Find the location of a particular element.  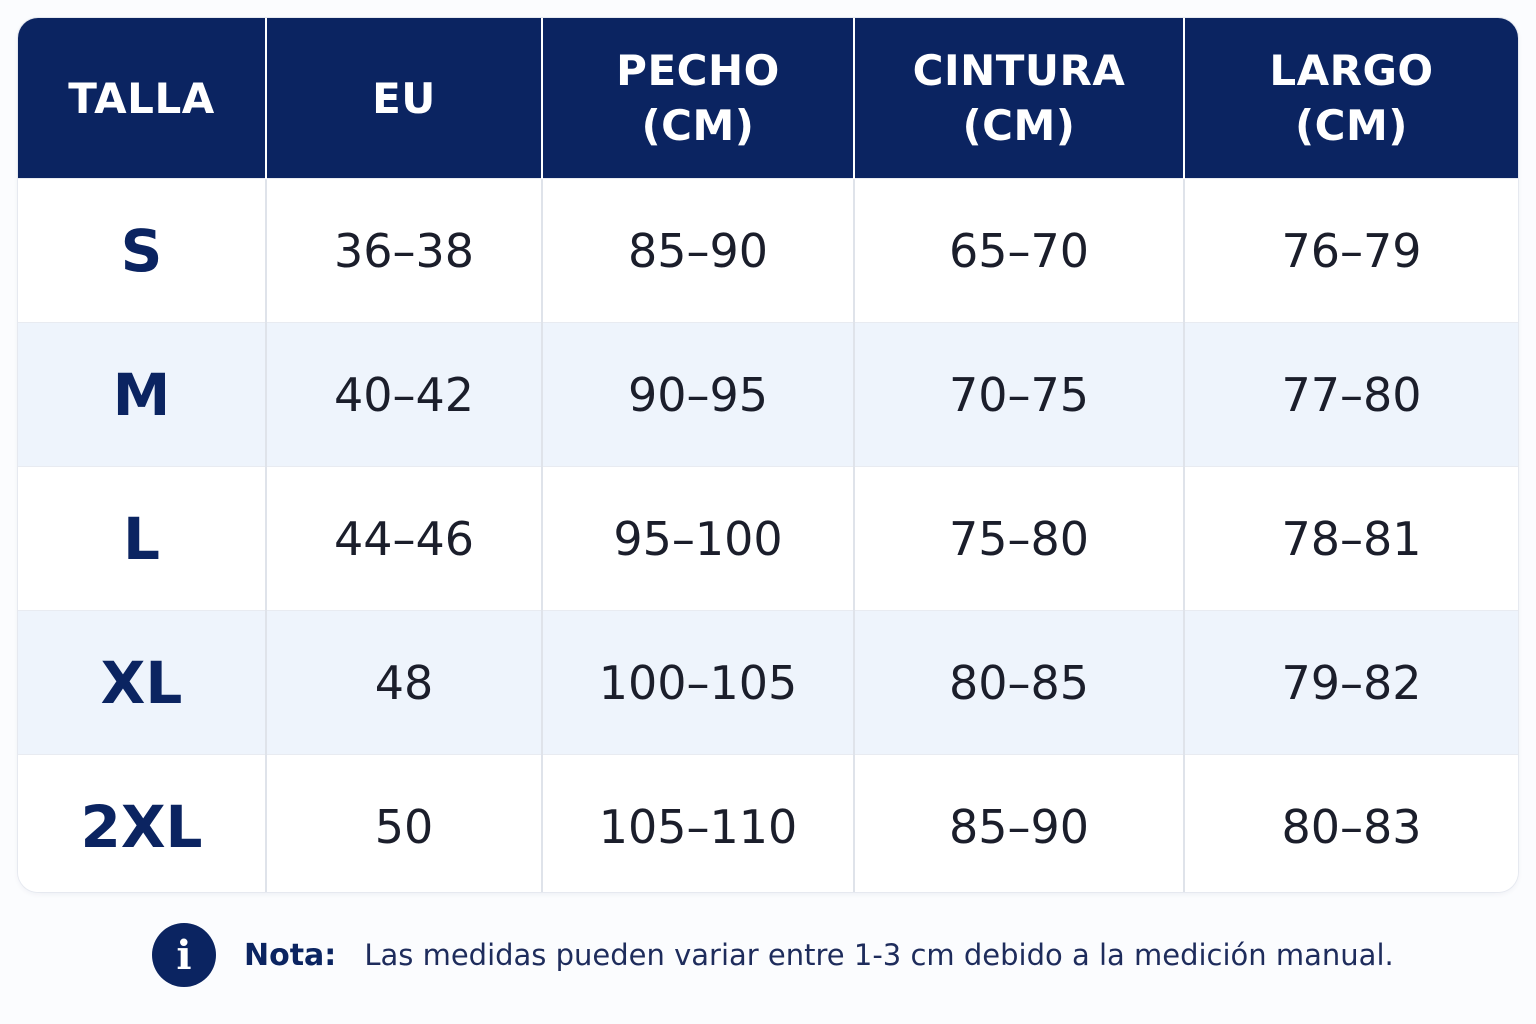

header-eu: EU is located at coordinates (403, 98).